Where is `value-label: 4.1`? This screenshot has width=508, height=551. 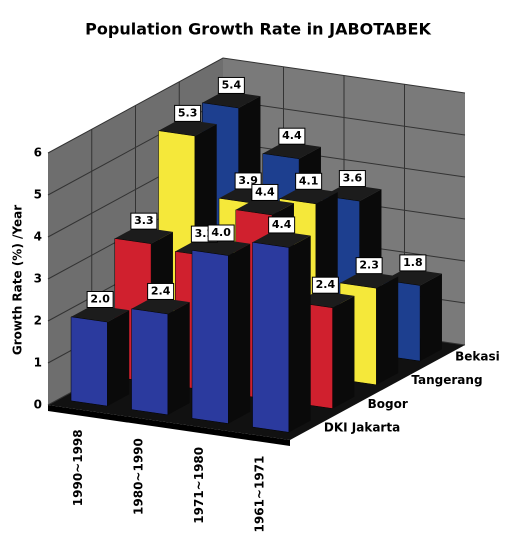
value-label: 4.1 is located at coordinates (309, 180).